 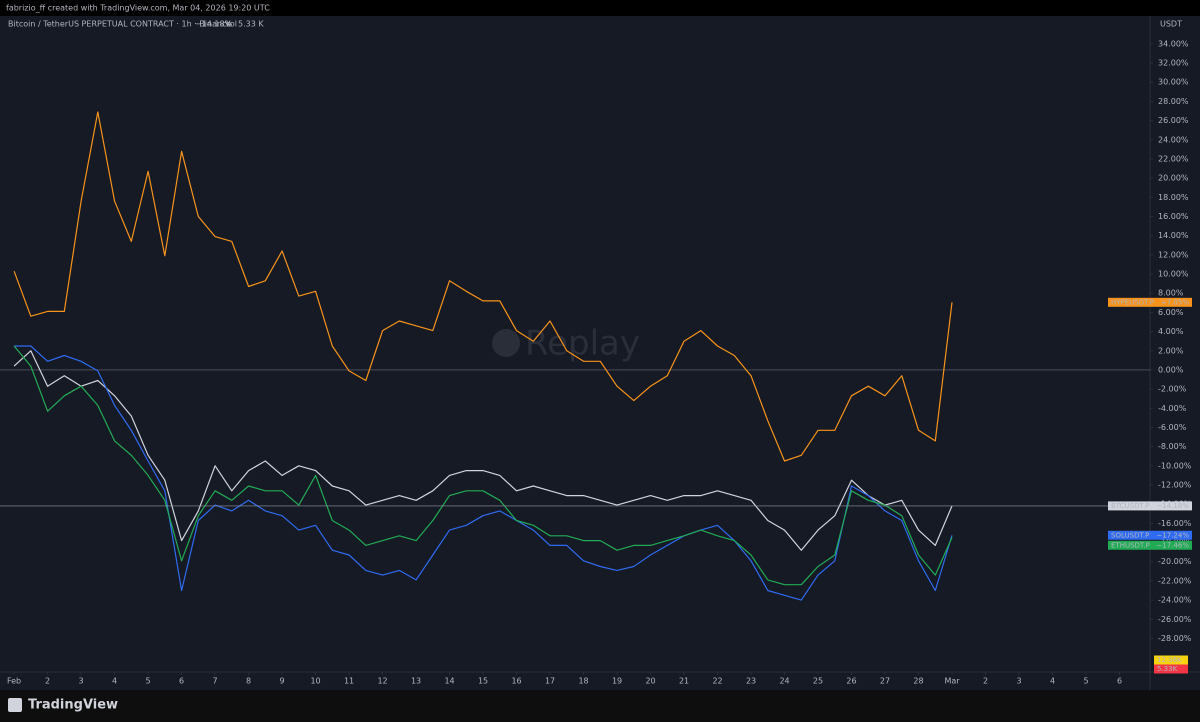 What do you see at coordinates (600, 8) in the screenshot?
I see `credit-bar` at bounding box center [600, 8].